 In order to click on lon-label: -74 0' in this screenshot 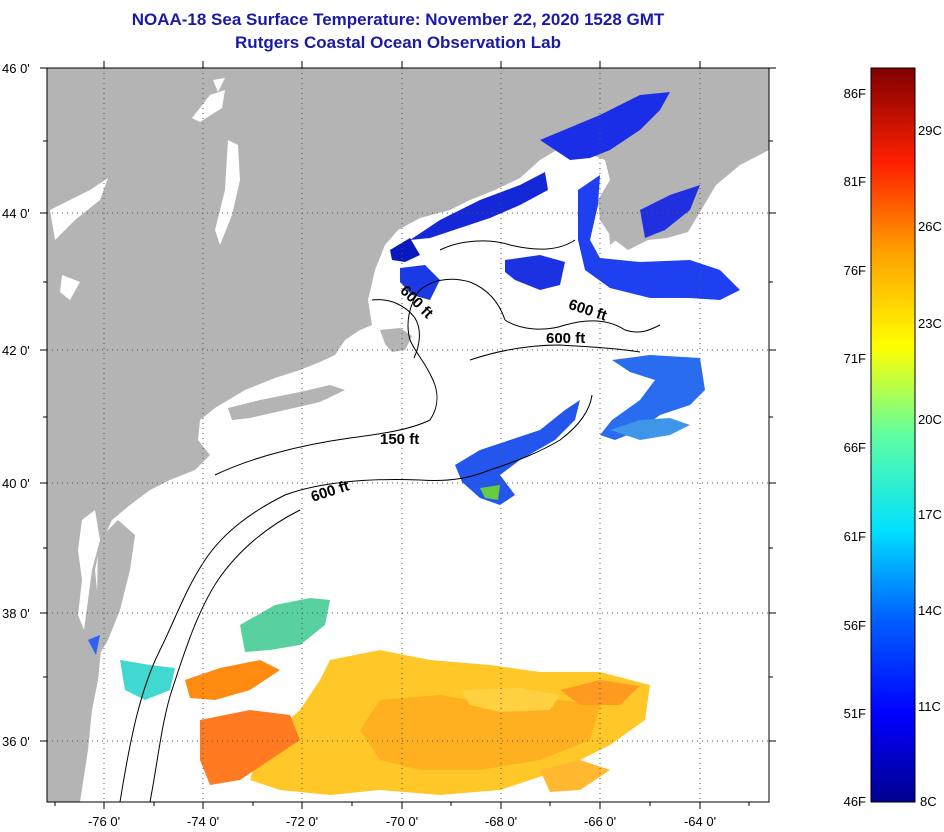, I will do `click(203, 821)`.